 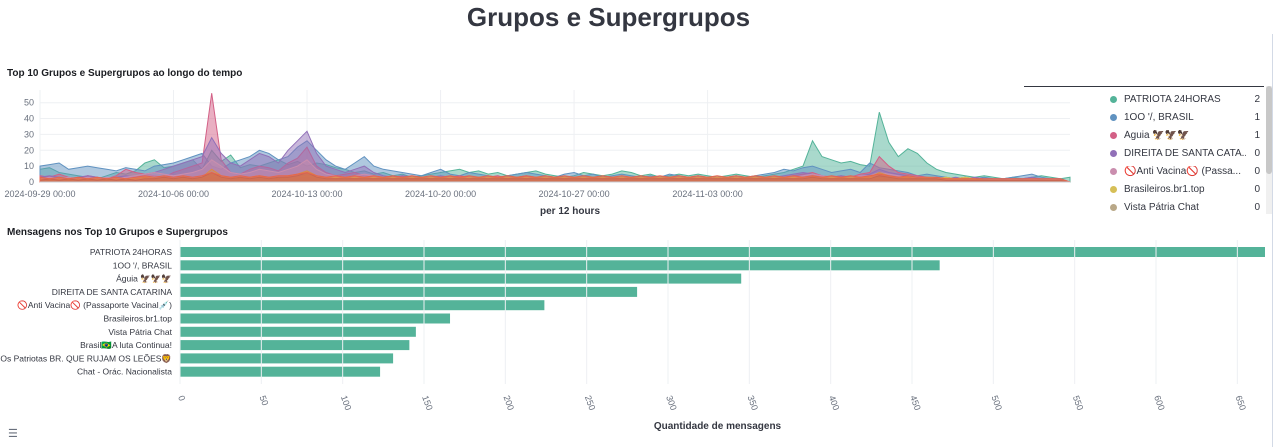 I want to click on legend-item: Brasileiros.br1.top 0, so click(x=1185, y=189).